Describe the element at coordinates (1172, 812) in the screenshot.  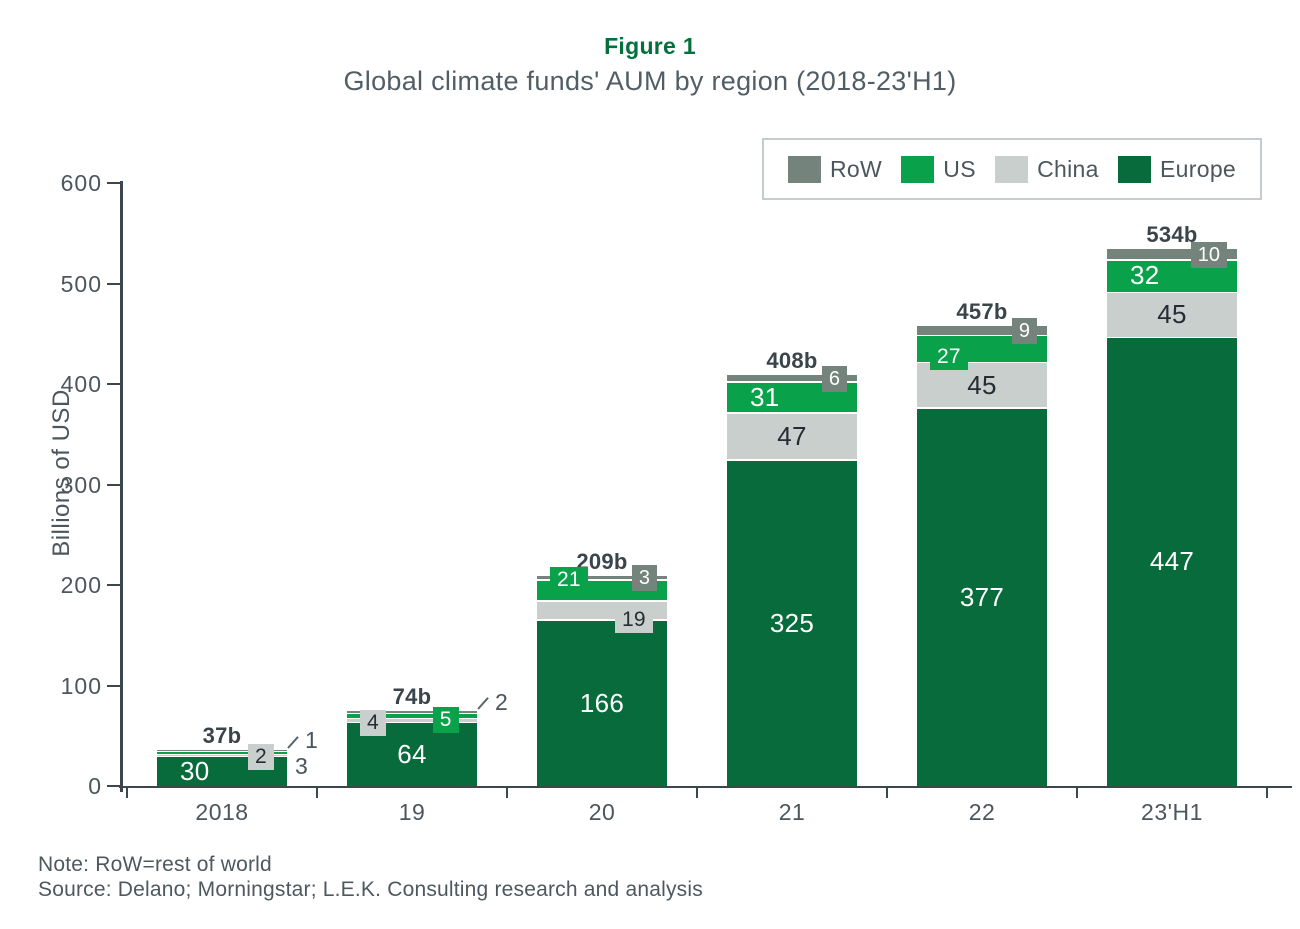
I see `x-category-label: 23'H1` at that location.